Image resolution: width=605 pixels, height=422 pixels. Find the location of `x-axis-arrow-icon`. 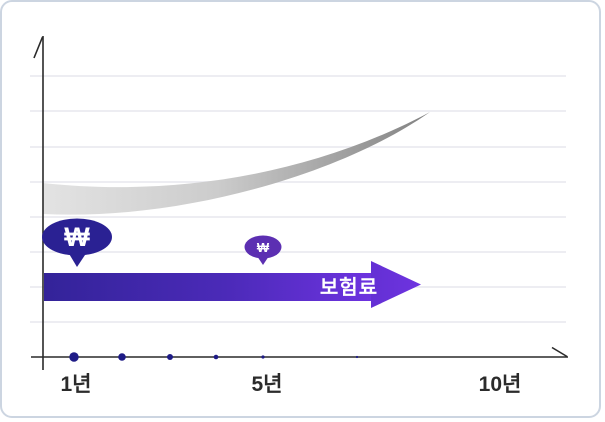

x-axis-arrow-icon is located at coordinates (559, 352).